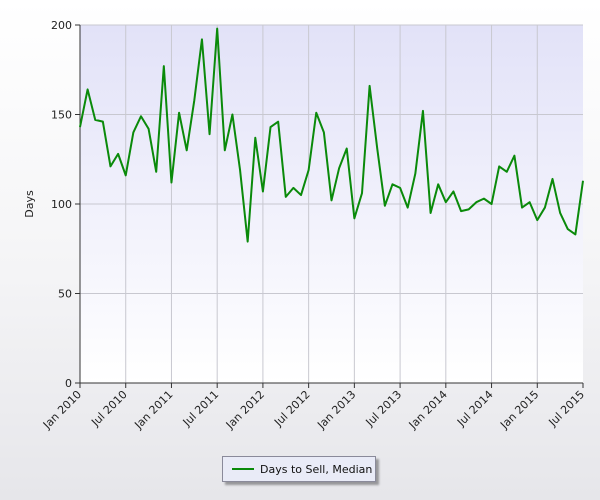  Describe the element at coordinates (384, 409) in the screenshot. I see `x-tick-label: Jul 2013` at that location.